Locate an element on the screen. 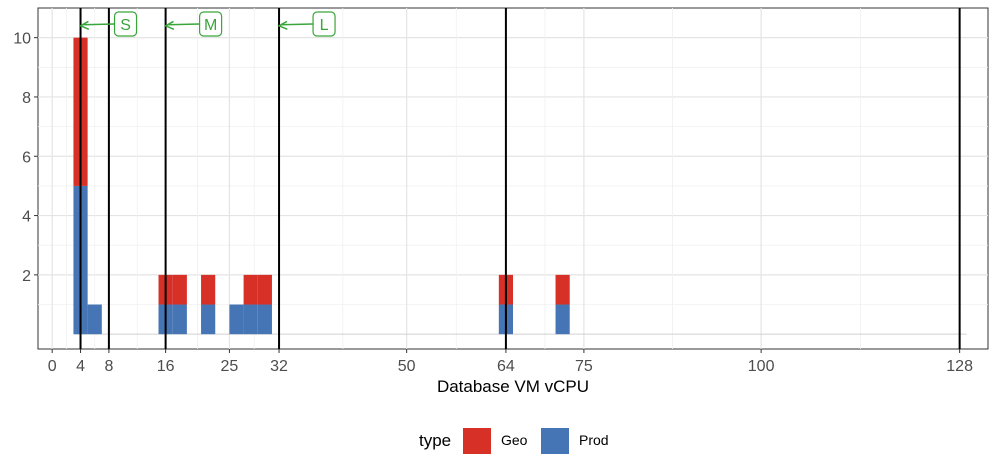  x-tick-label: 50 is located at coordinates (407, 366).